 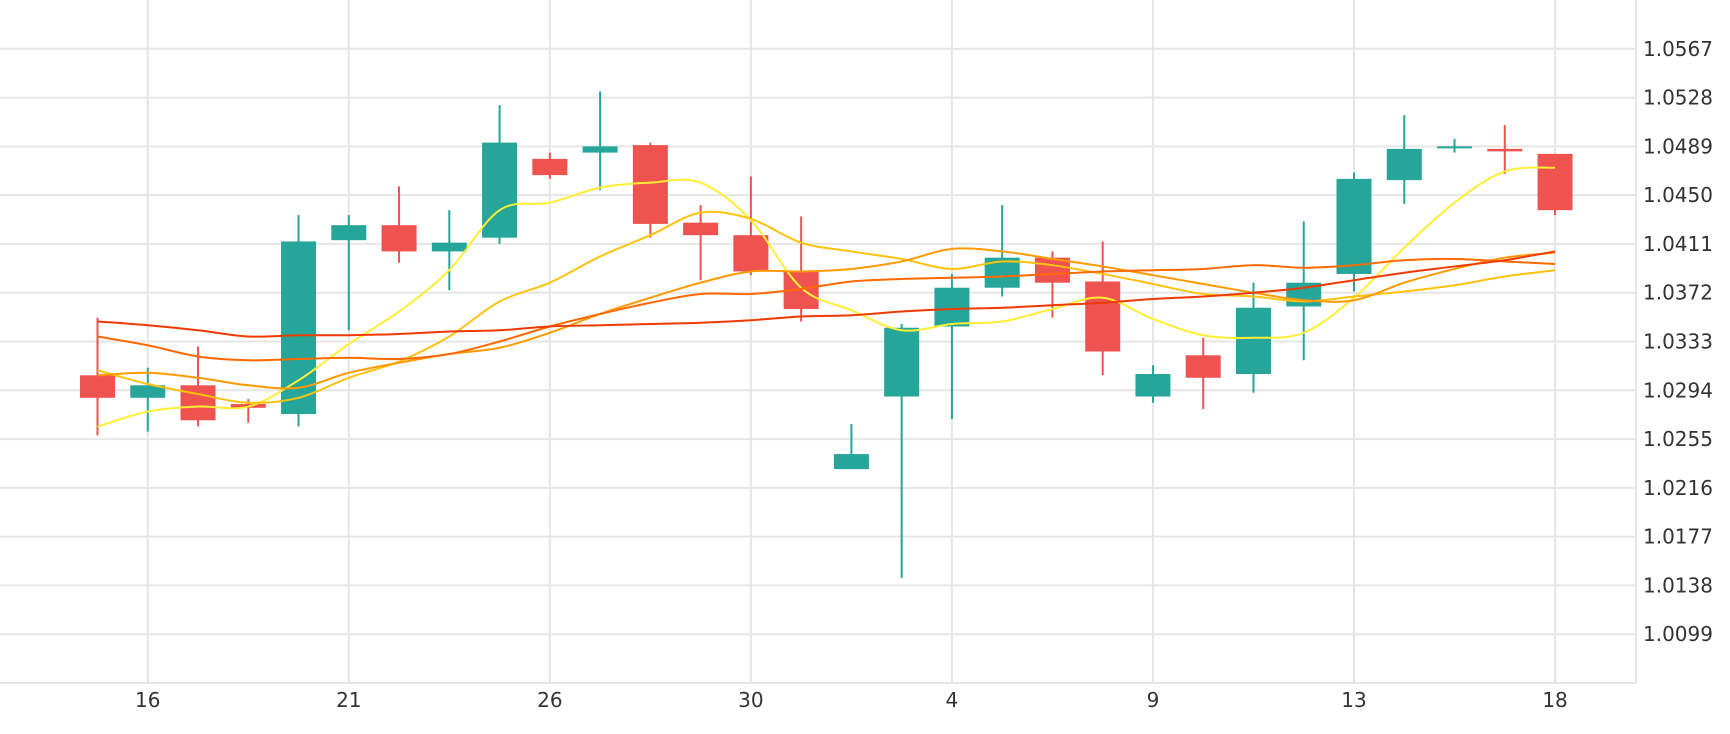 What do you see at coordinates (147, 700) in the screenshot?
I see `x-tick-label: 16` at bounding box center [147, 700].